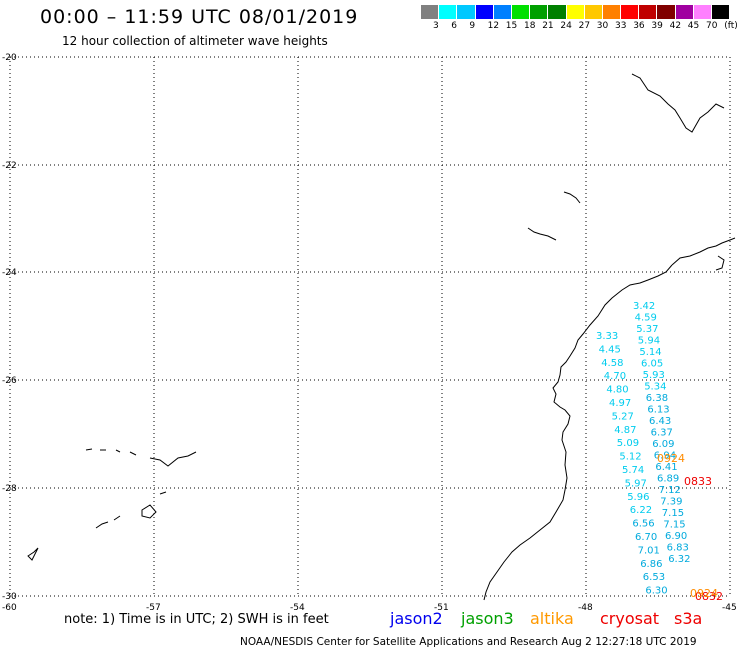  Describe the element at coordinates (615, 376) in the screenshot. I see `swh-value: 4.70` at that location.